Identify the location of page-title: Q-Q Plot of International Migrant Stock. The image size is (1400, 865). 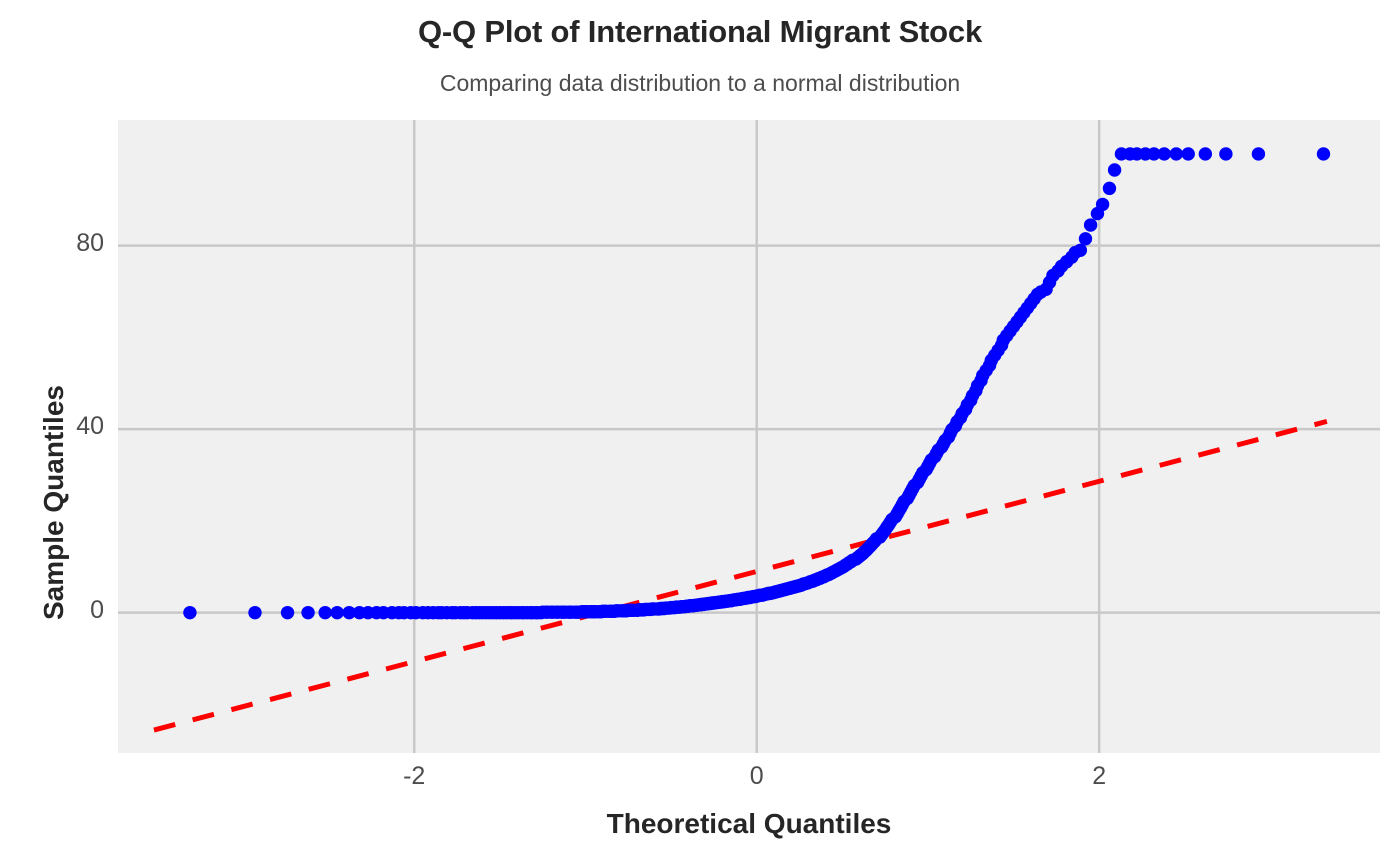
(700, 31).